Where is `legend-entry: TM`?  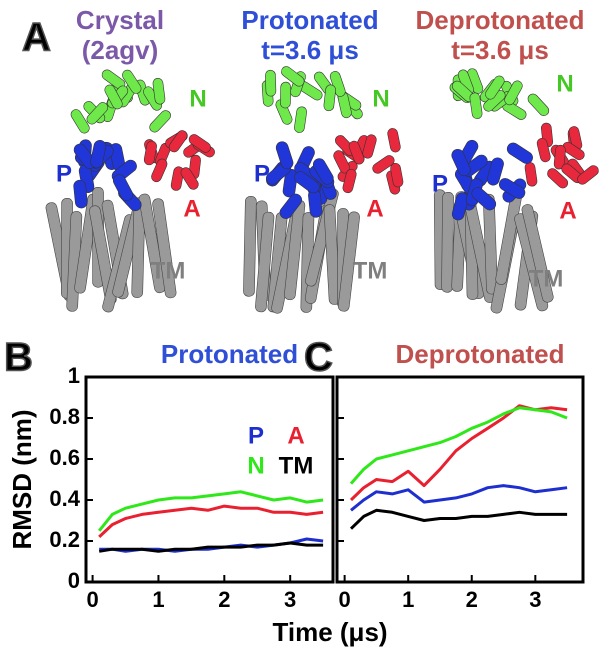 legend-entry: TM is located at coordinates (296, 465).